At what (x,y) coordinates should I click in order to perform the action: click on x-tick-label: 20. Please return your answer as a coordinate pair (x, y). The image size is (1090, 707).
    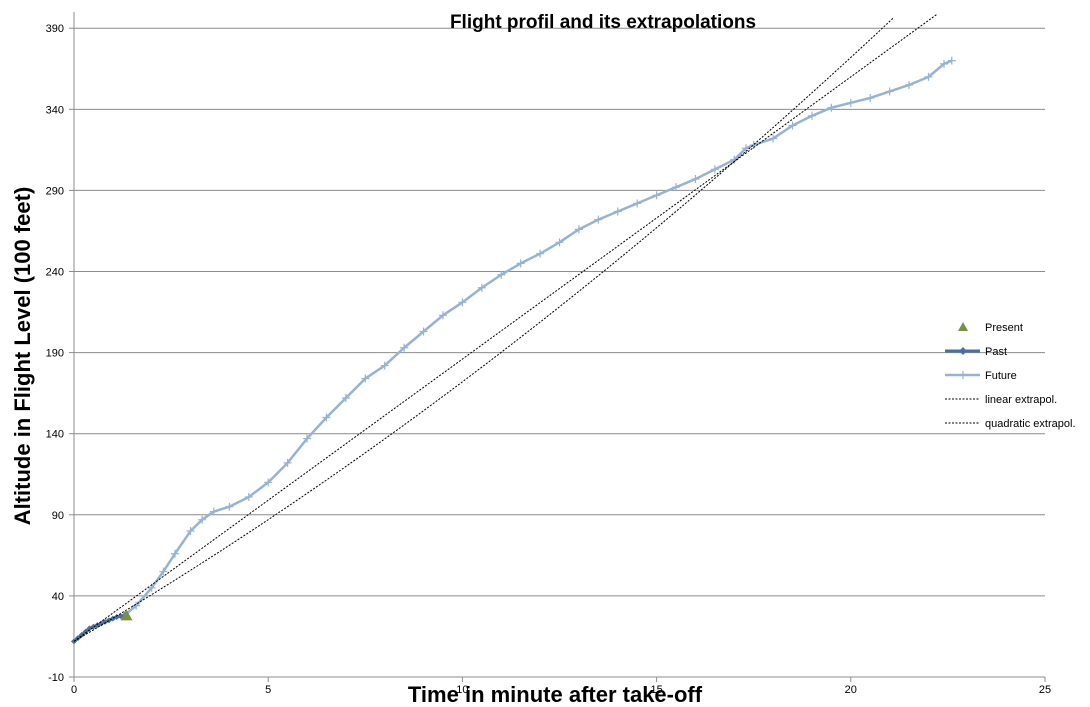
    Looking at the image, I should click on (851, 690).